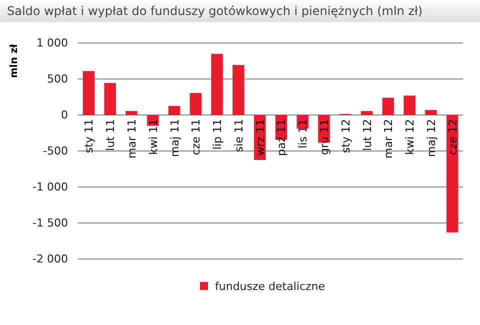  I want to click on y-tick-label: -2 000, so click(50, 259).